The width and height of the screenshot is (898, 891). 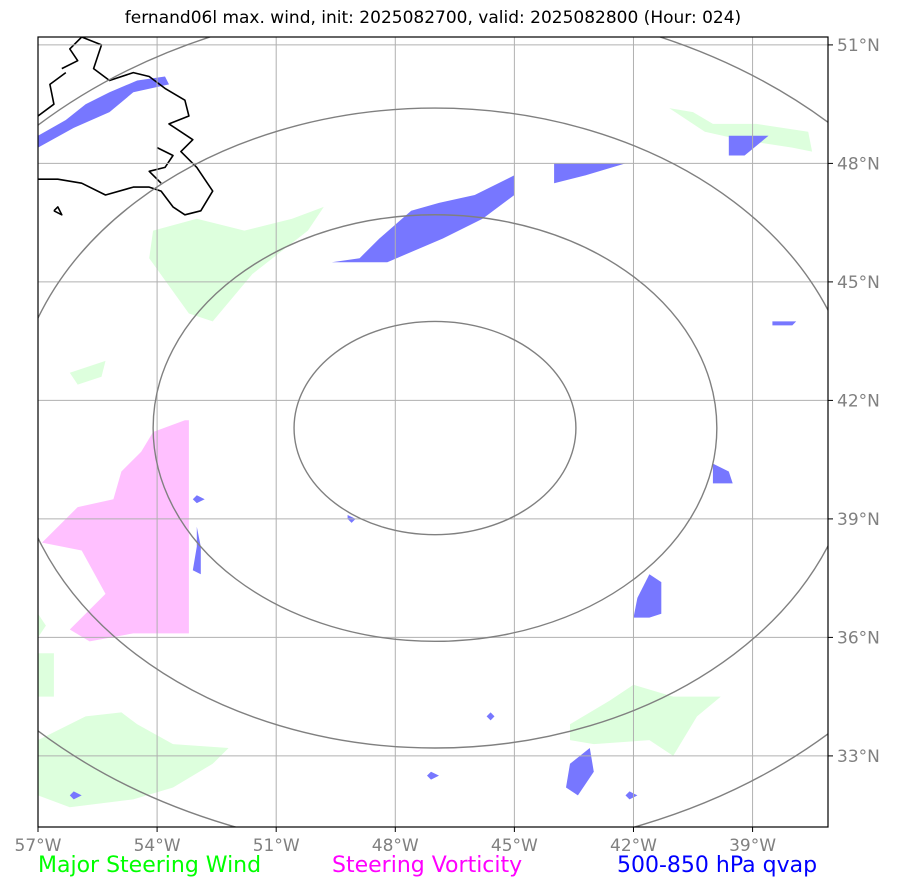 I want to click on y-tick-label: 39°N, so click(x=858, y=520).